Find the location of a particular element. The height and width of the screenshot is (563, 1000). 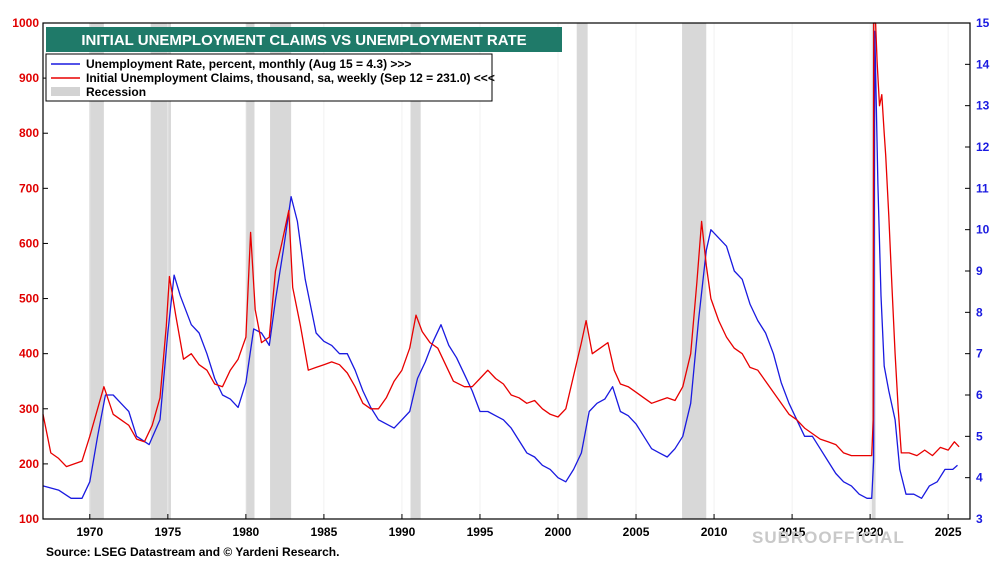

right-tick-label: 10 is located at coordinates (983, 230).